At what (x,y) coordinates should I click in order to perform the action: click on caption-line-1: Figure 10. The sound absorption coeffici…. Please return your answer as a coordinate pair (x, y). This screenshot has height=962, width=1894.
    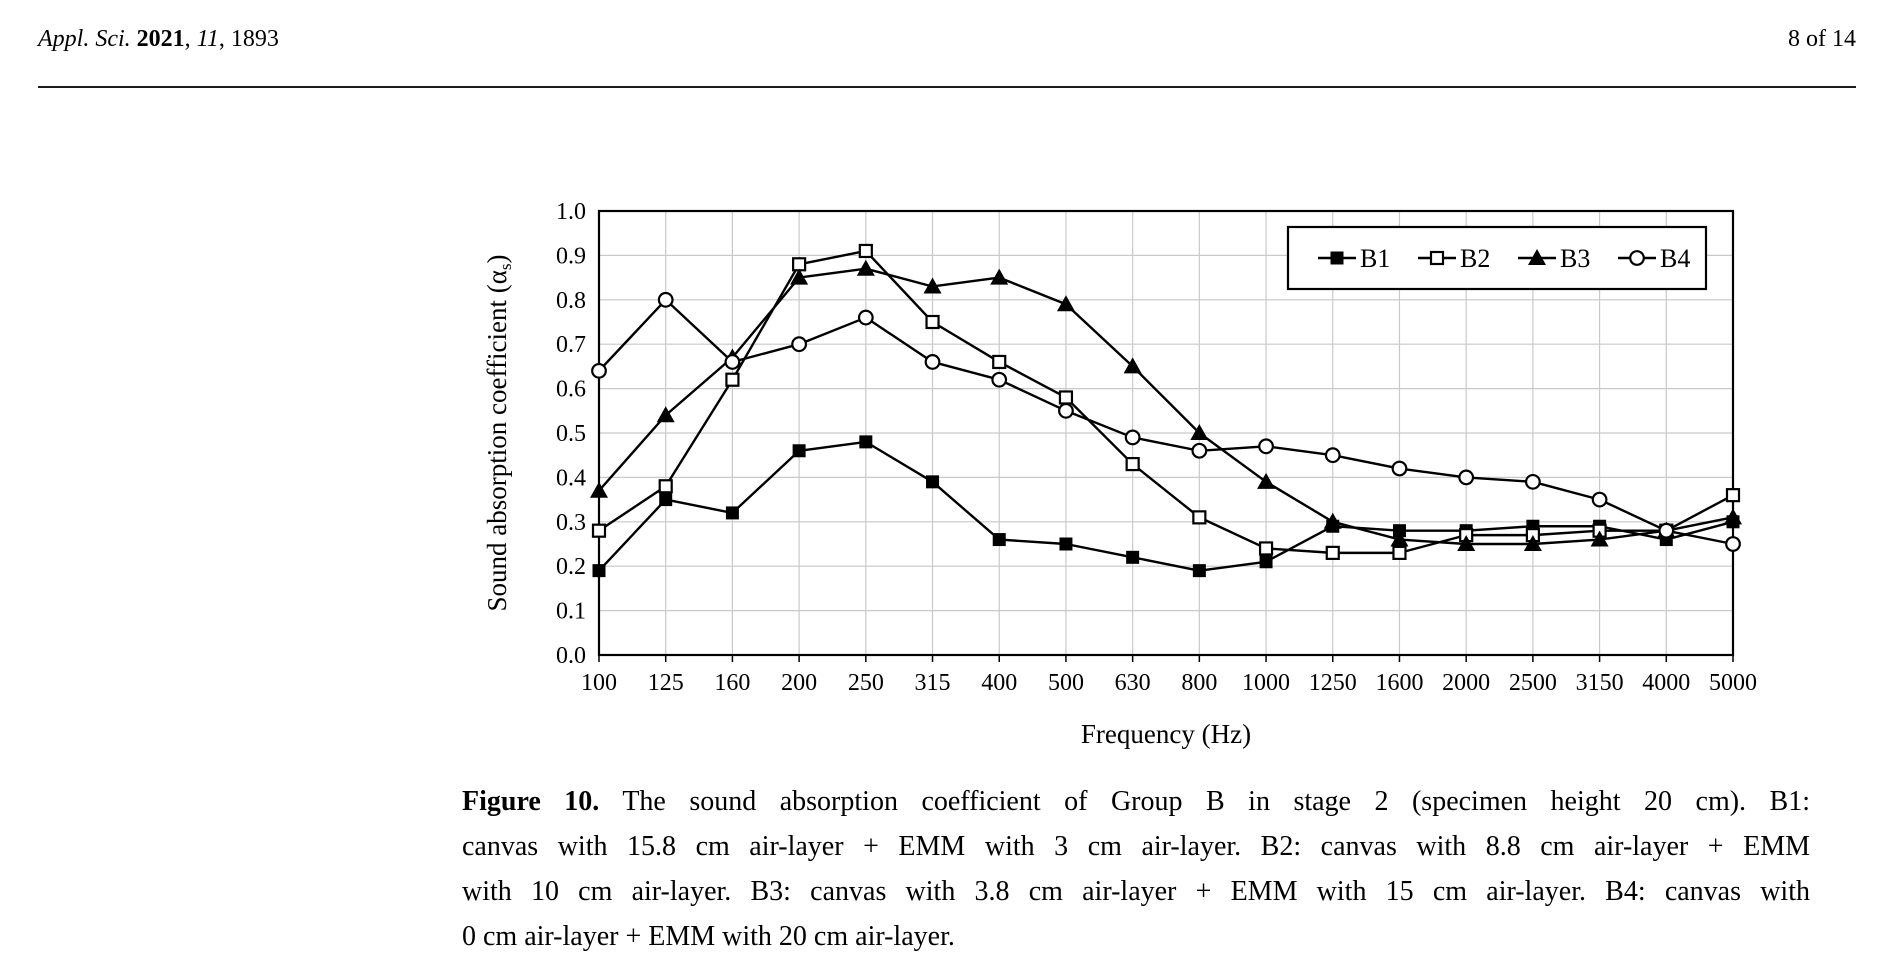
    Looking at the image, I should click on (1136, 801).